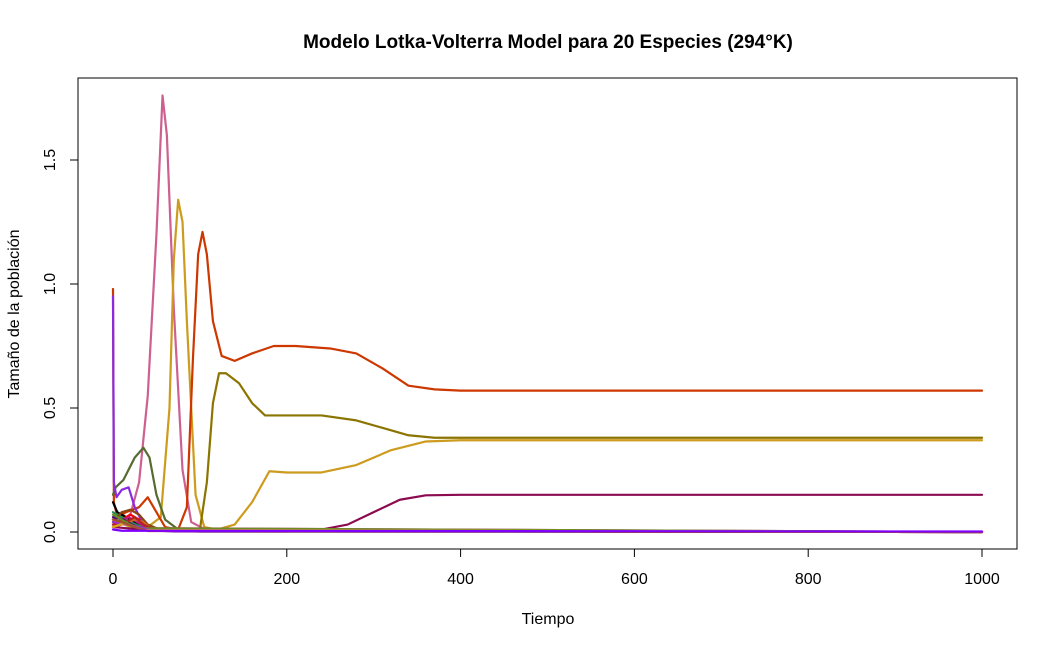  I want to click on y-axis-label: Tamaño de la población, so click(14, 313).